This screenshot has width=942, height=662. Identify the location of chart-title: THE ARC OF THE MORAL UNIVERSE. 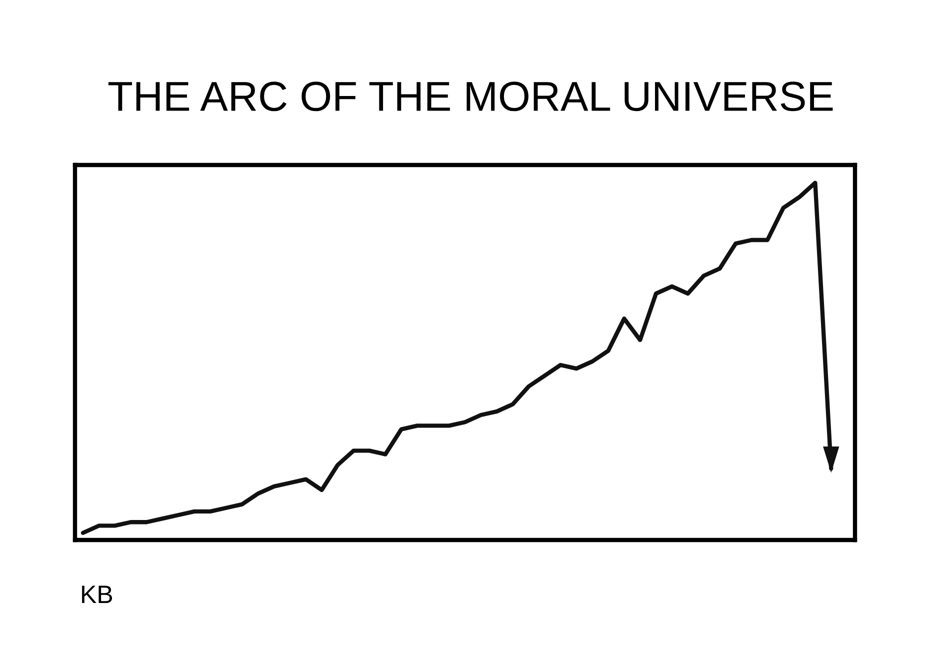
(470, 97).